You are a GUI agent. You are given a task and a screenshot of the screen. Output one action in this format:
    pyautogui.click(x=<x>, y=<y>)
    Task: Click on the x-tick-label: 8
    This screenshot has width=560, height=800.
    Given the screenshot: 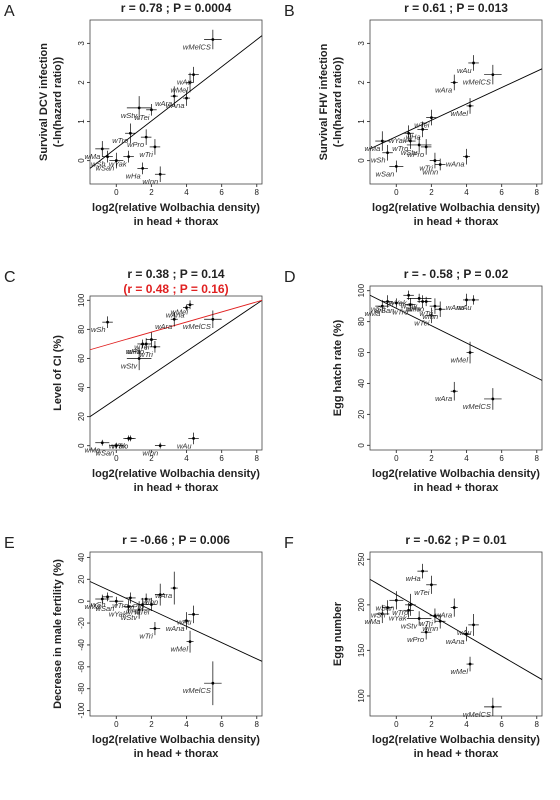 What is the action you would take?
    pyautogui.click(x=257, y=724)
    